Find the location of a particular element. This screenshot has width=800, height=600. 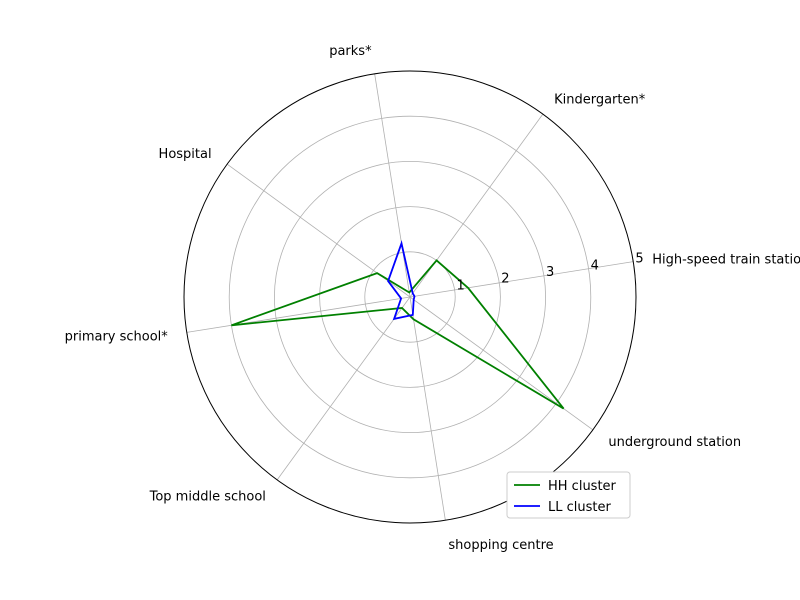

legend-label-ll-cluster: LL cluster is located at coordinates (579, 507).